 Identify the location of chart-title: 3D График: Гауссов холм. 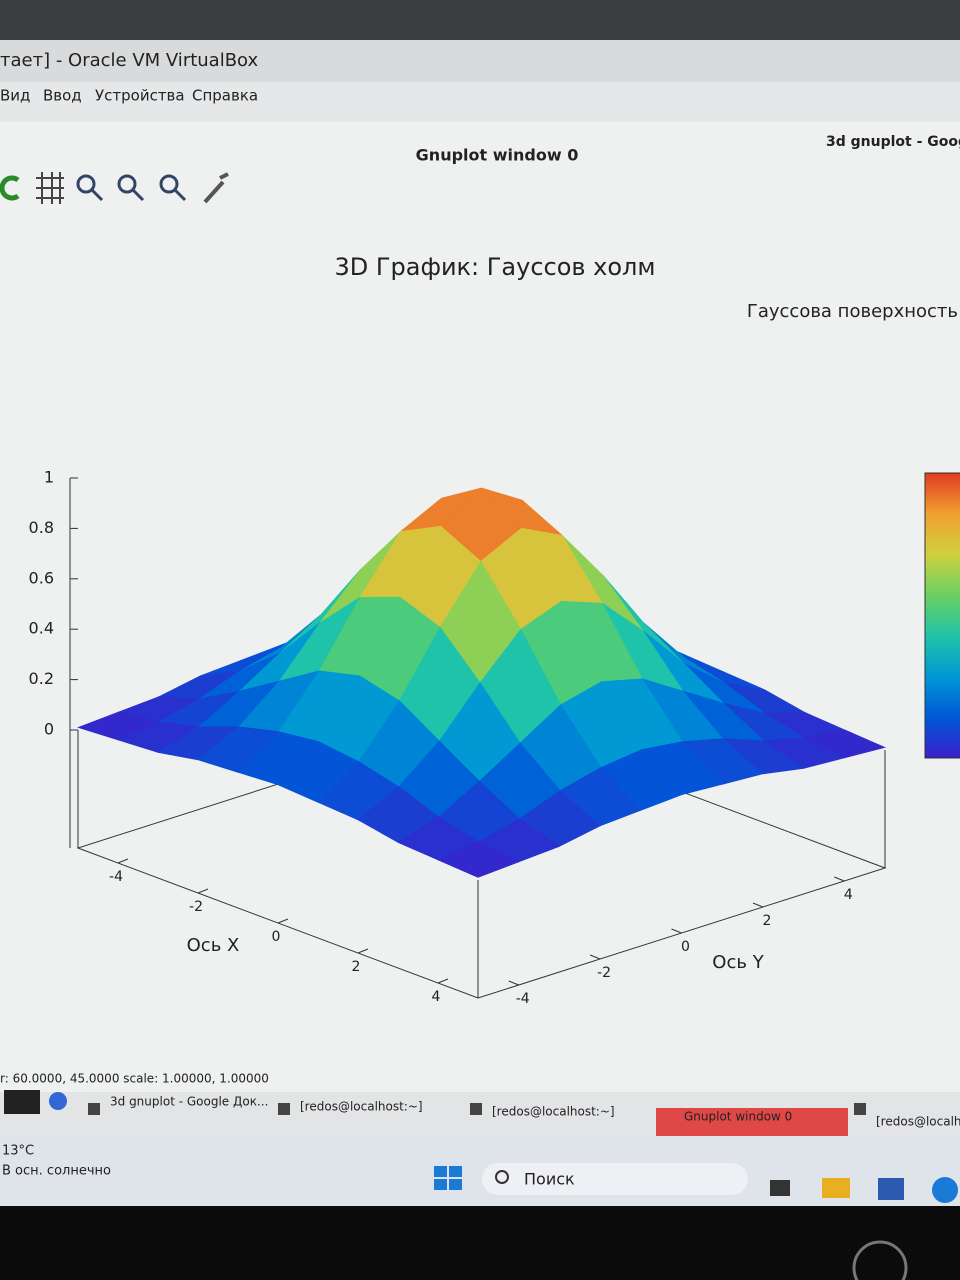
(494, 267).